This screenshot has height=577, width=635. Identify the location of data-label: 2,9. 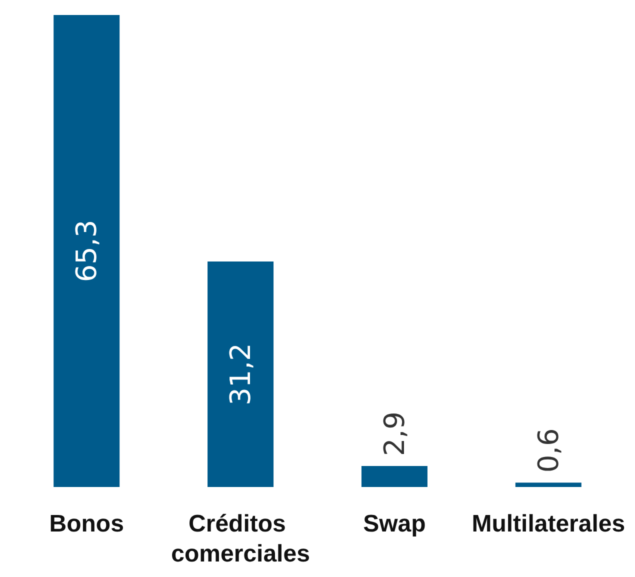
(394, 434).